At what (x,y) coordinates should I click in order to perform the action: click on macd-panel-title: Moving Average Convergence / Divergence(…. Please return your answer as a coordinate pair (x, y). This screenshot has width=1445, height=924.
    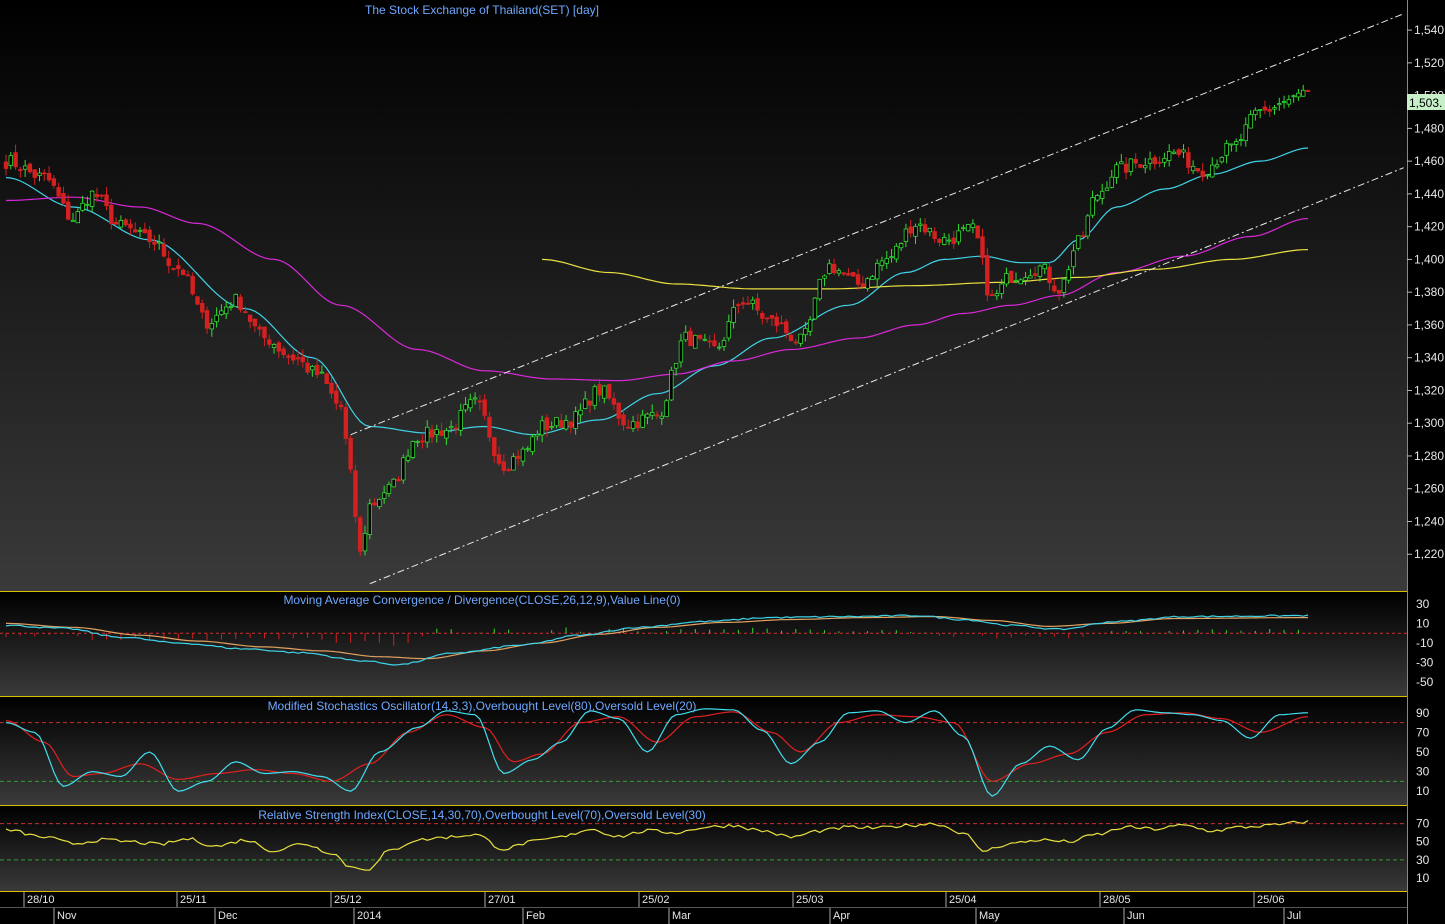
    Looking at the image, I should click on (481, 600).